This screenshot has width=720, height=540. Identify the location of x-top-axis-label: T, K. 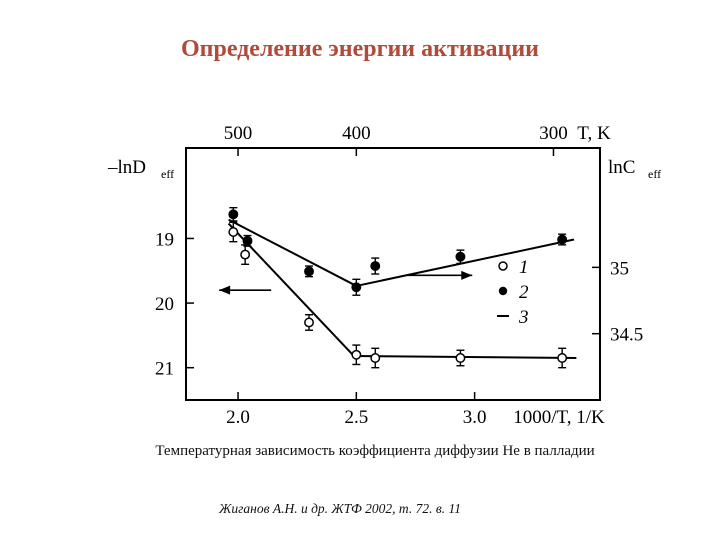
(594, 133).